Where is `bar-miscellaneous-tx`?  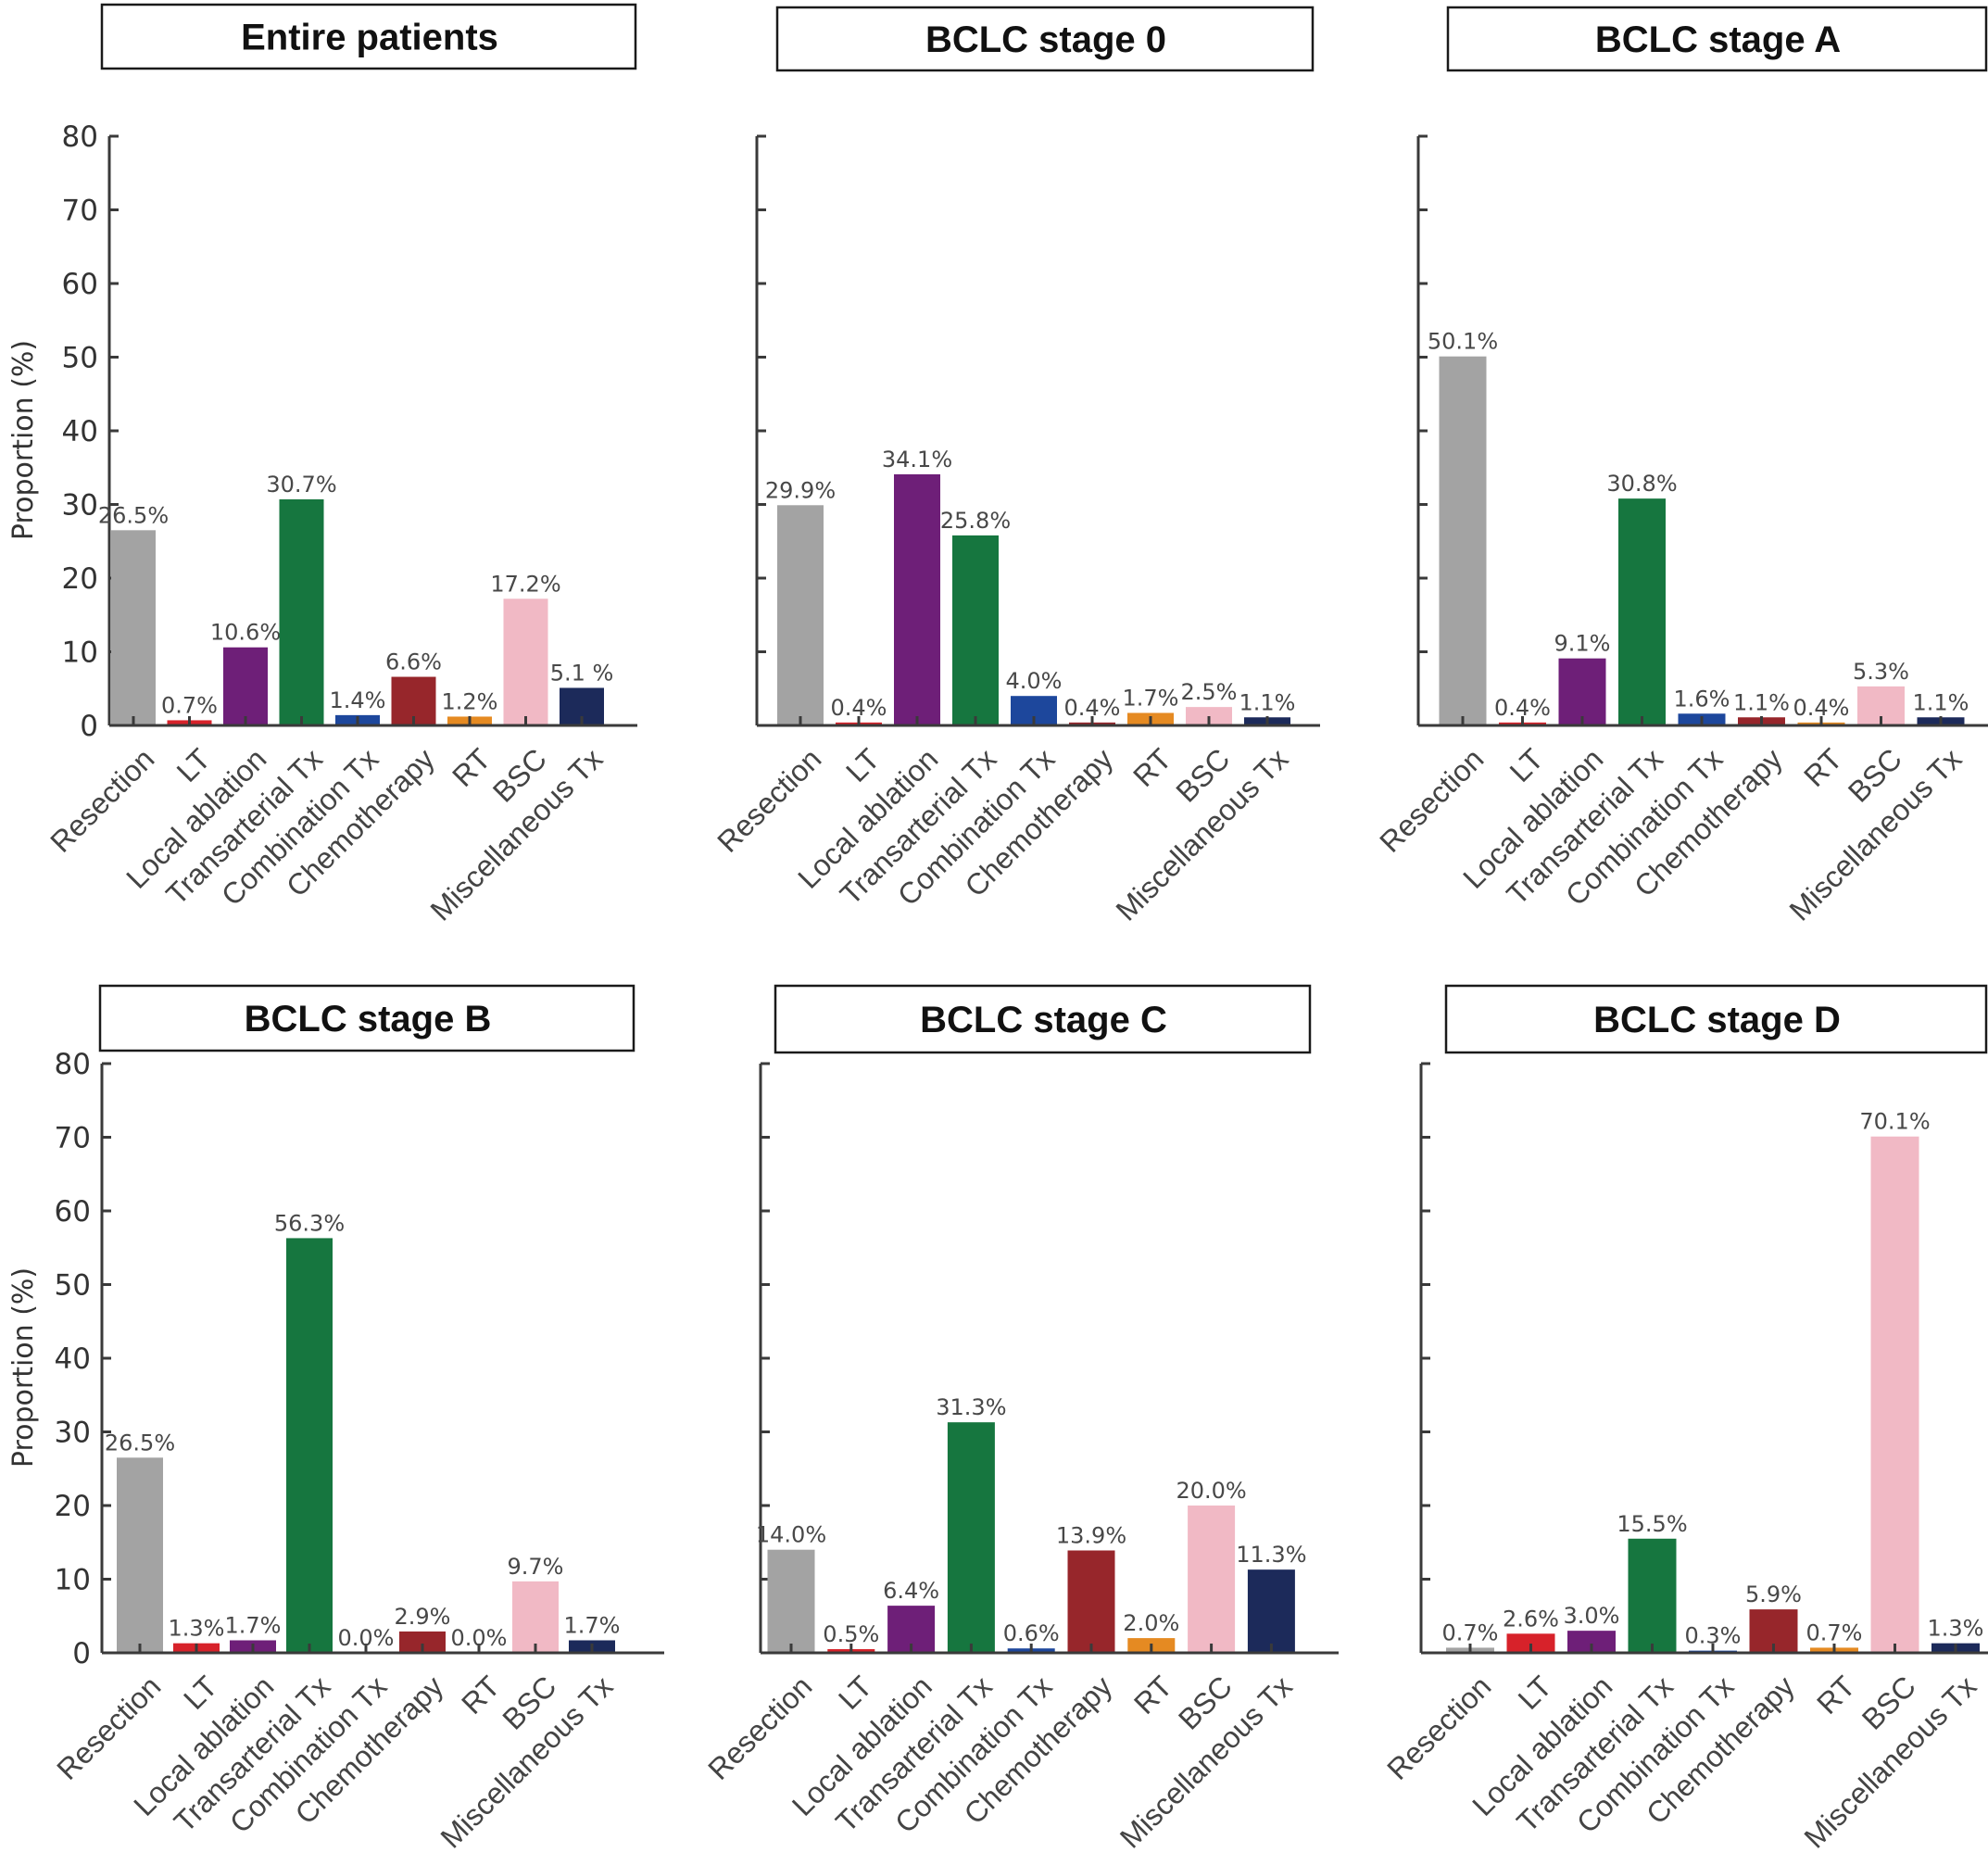 bar-miscellaneous-tx is located at coordinates (1271, 1610).